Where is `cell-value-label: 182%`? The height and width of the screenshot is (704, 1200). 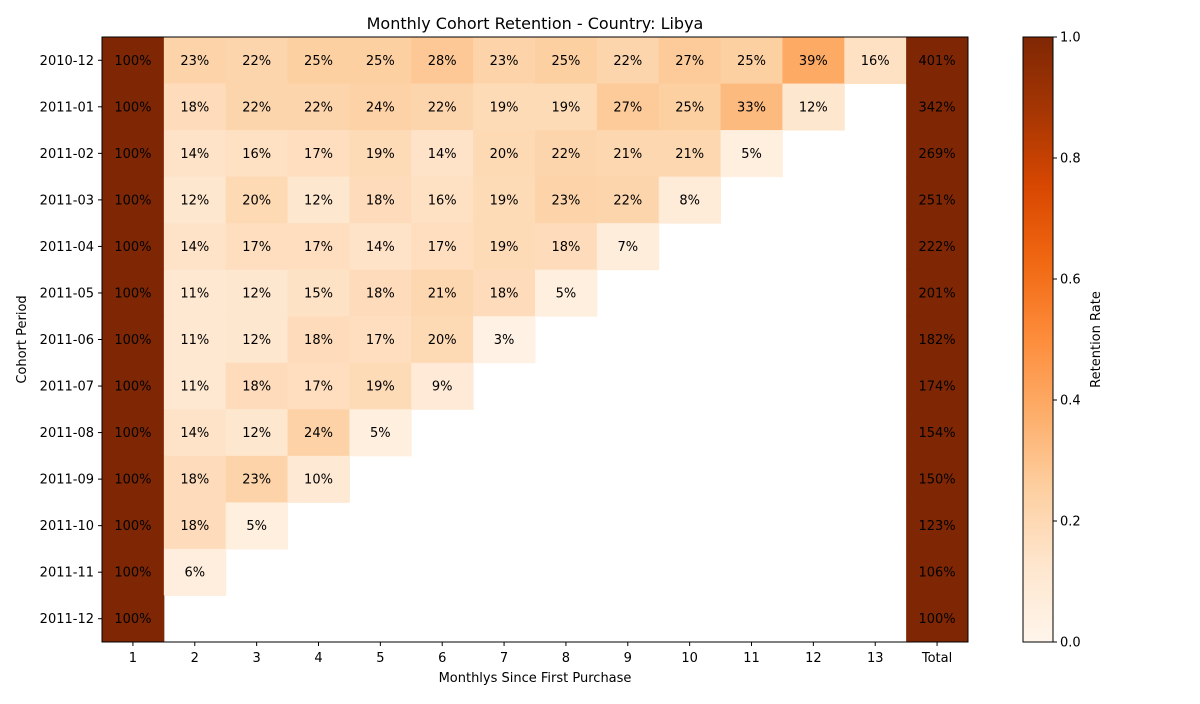
cell-value-label: 182% is located at coordinates (936, 340).